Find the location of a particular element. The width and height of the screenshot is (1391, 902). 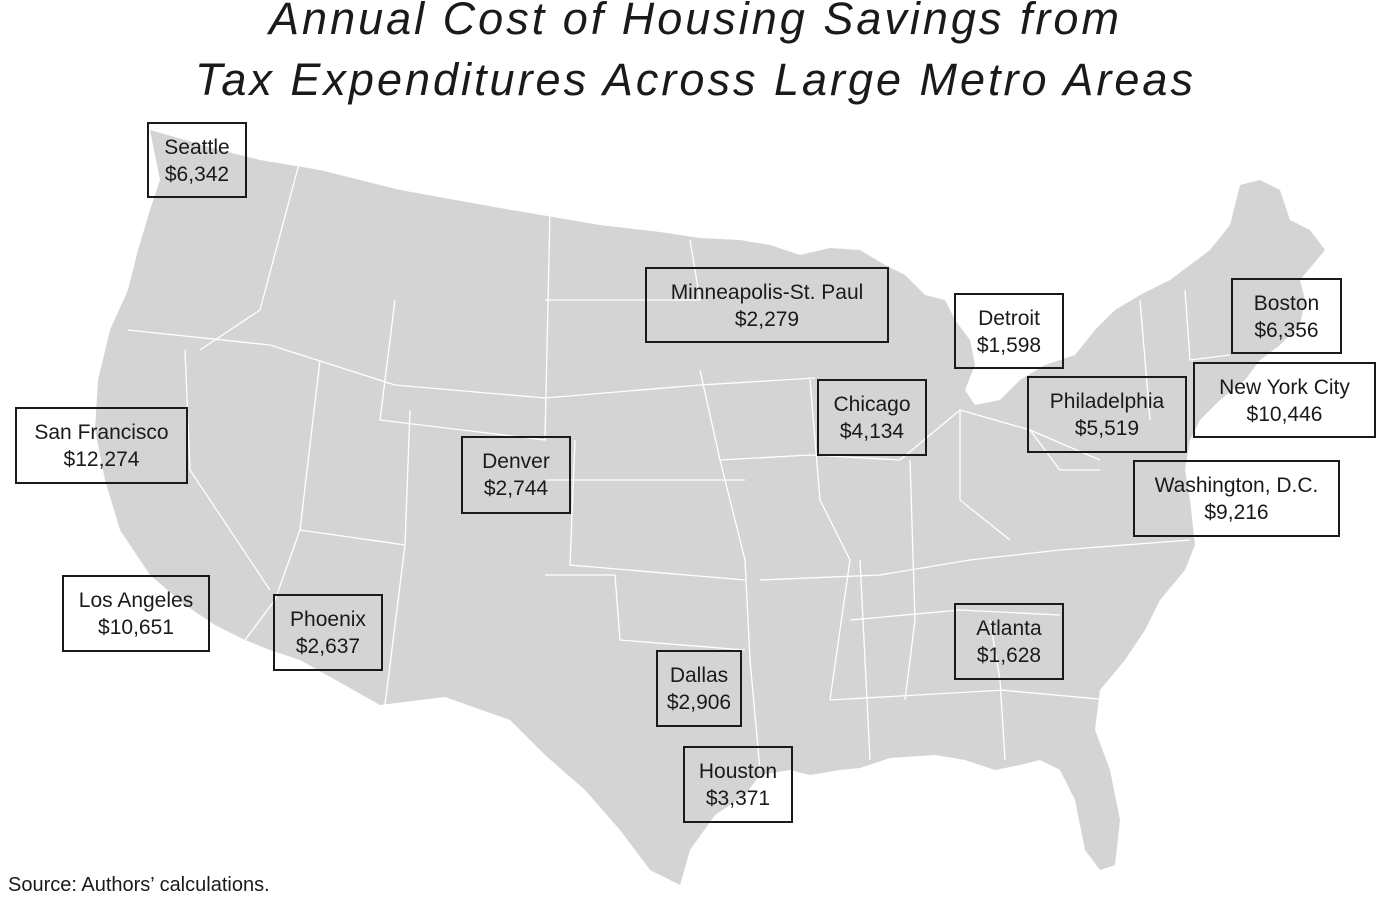

metro-value-dallas: $2,906 is located at coordinates (699, 702).